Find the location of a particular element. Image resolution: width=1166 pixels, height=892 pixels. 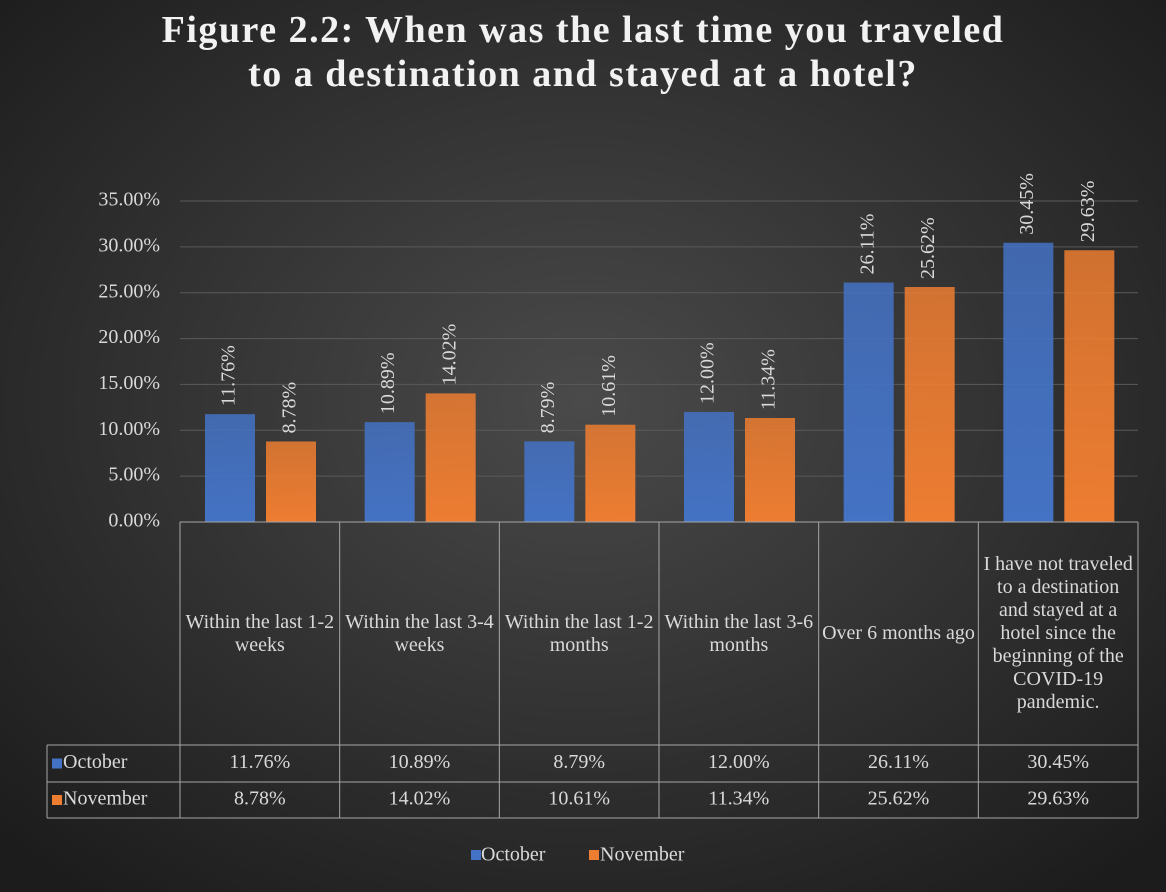

category-box: Within the last 3-6 months is located at coordinates (739, 633).